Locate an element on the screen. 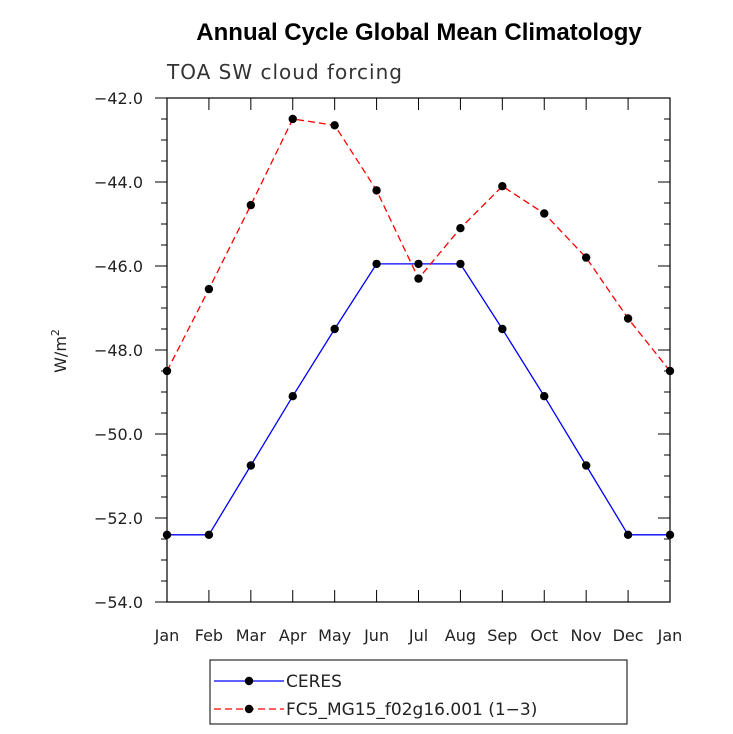 The image size is (733, 734). x-tick-label: Apr is located at coordinates (293, 635).